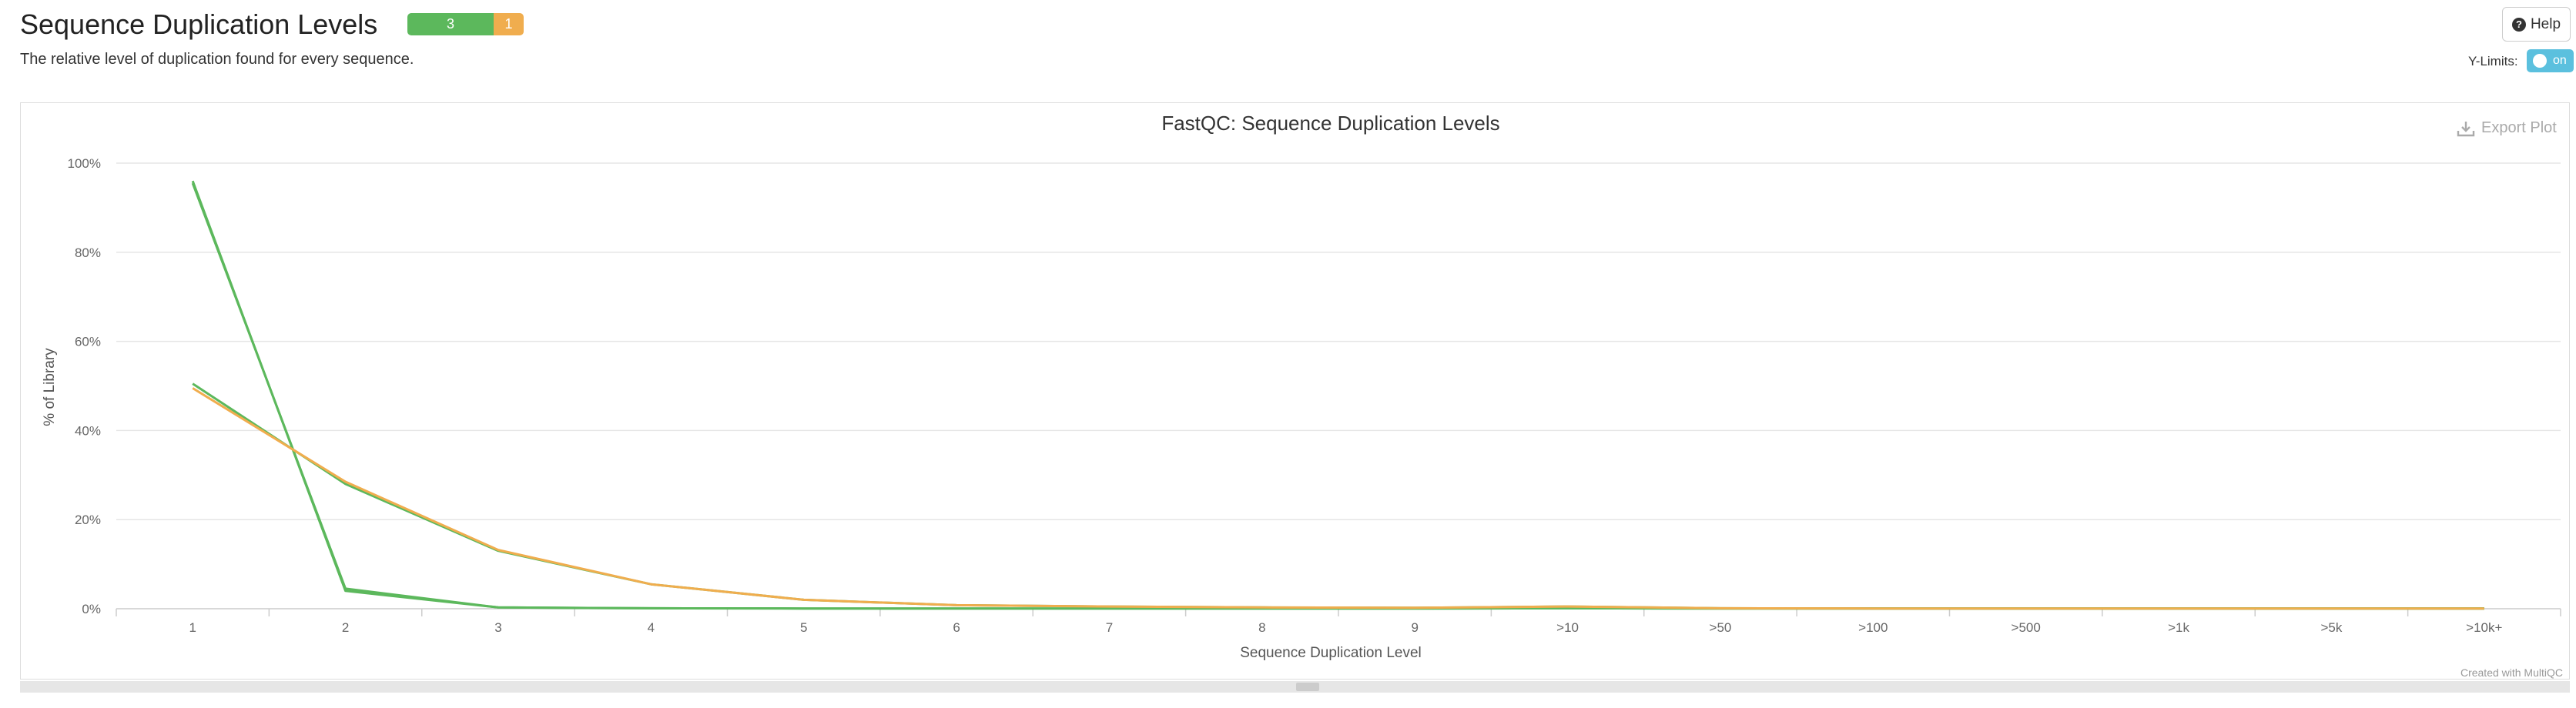 The height and width of the screenshot is (708, 2576). I want to click on x-axis-label: Sequence Duplication Level, so click(1331, 653).